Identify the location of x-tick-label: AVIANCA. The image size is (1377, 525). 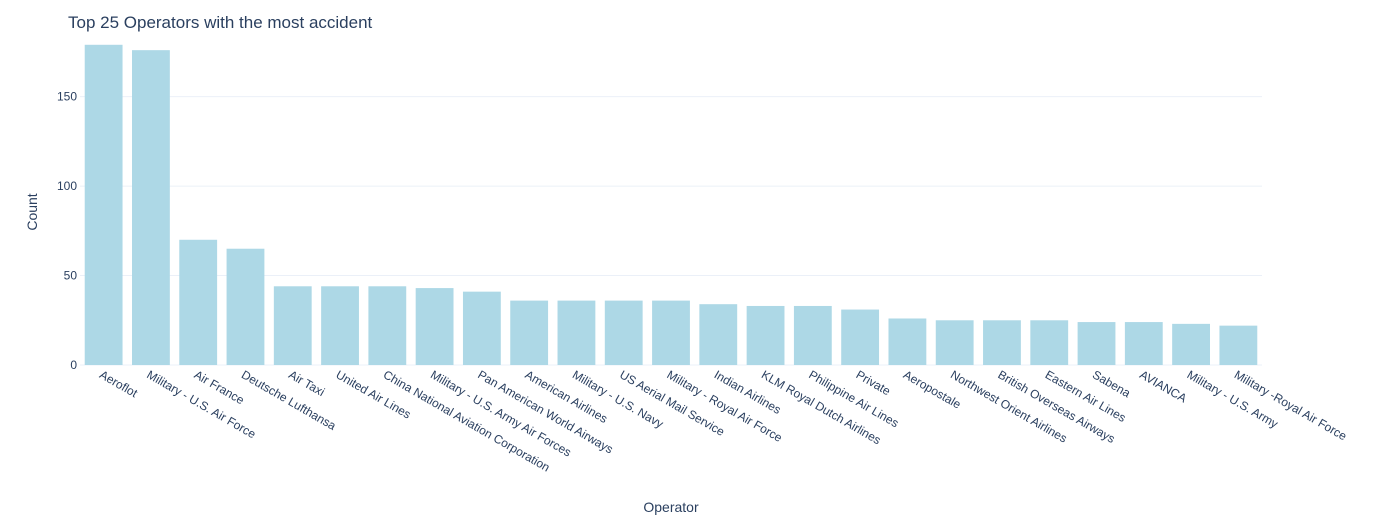
(1163, 386).